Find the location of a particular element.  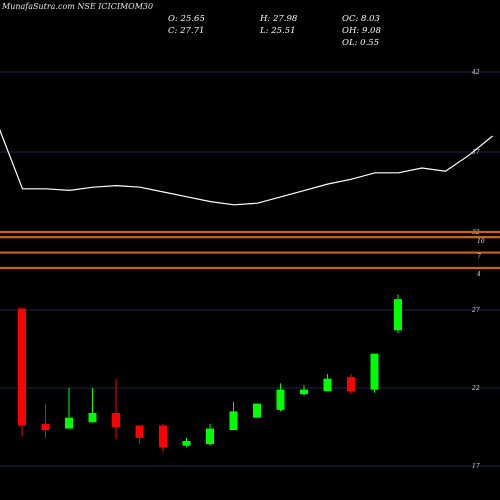

close-value: C: 27.71 is located at coordinates (186, 31).